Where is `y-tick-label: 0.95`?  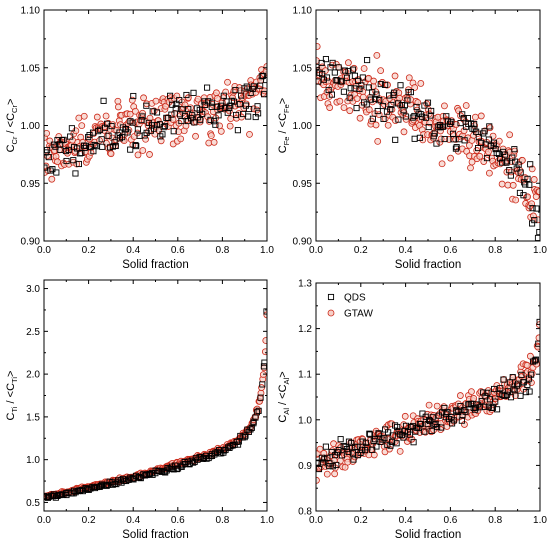
y-tick-label: 0.95 is located at coordinates (31, 184).